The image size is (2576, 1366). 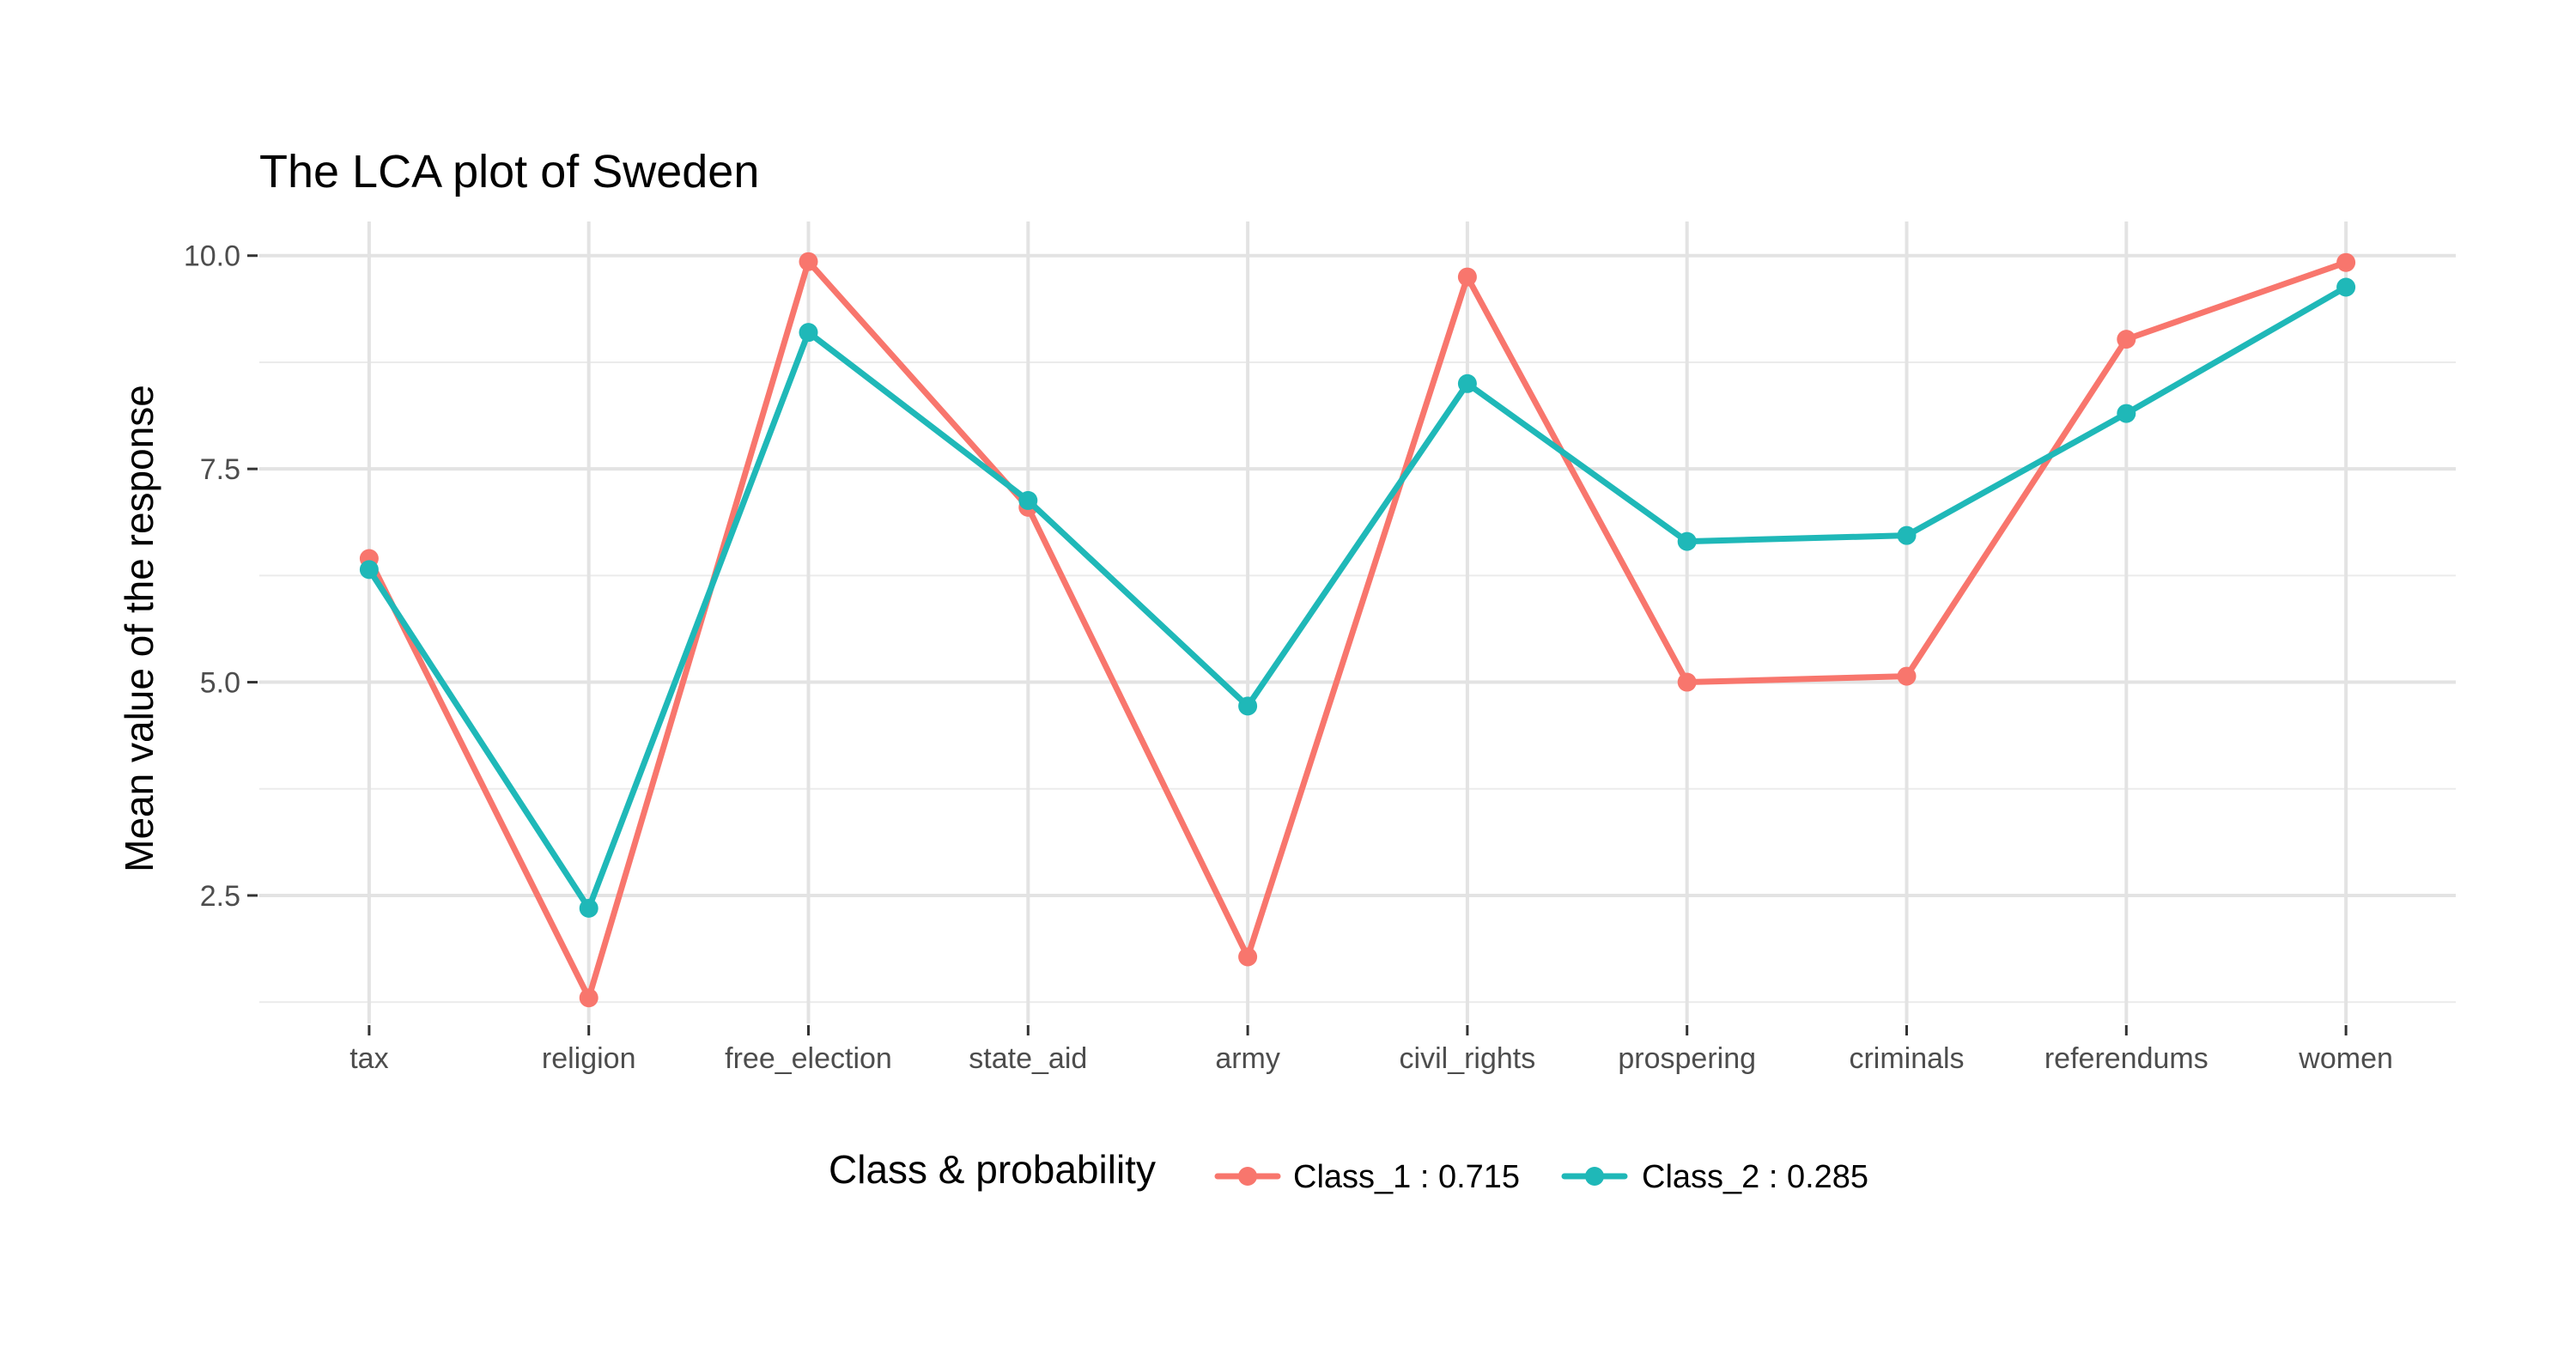 I want to click on point-series-1-free_election, so click(x=808, y=261).